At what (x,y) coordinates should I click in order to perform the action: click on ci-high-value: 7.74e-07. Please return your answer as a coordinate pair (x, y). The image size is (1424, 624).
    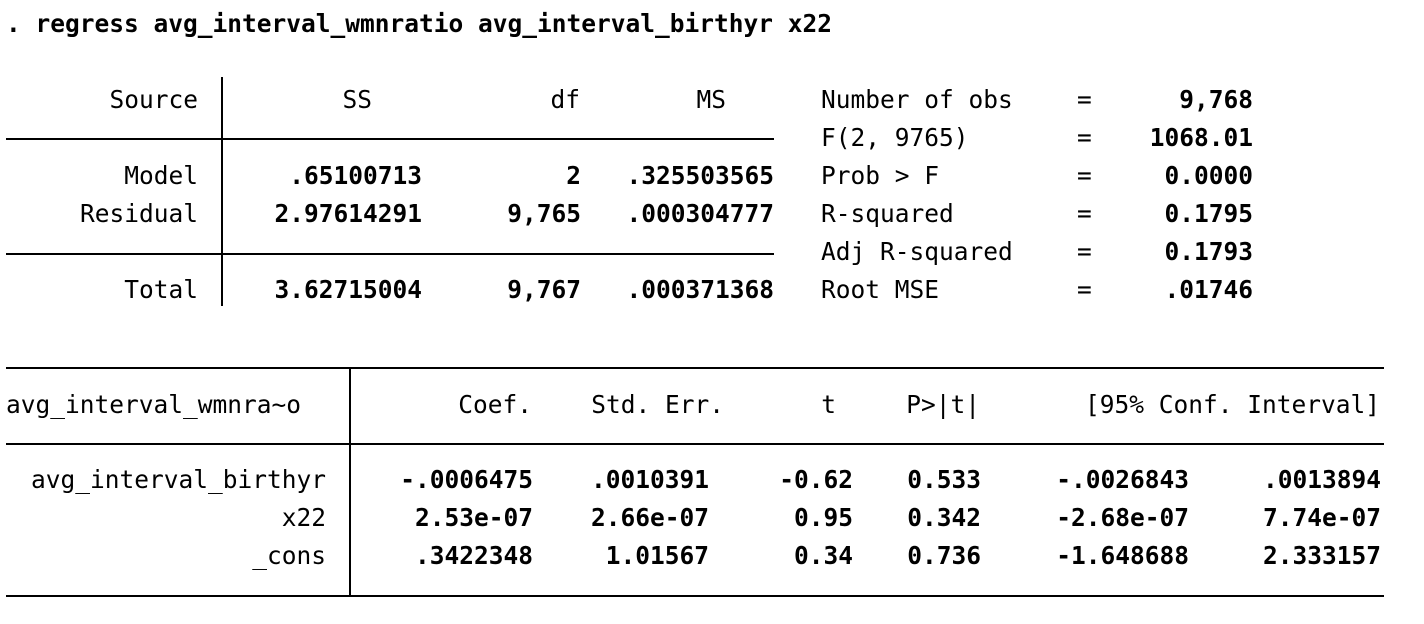
    Looking at the image, I should click on (1321, 517).